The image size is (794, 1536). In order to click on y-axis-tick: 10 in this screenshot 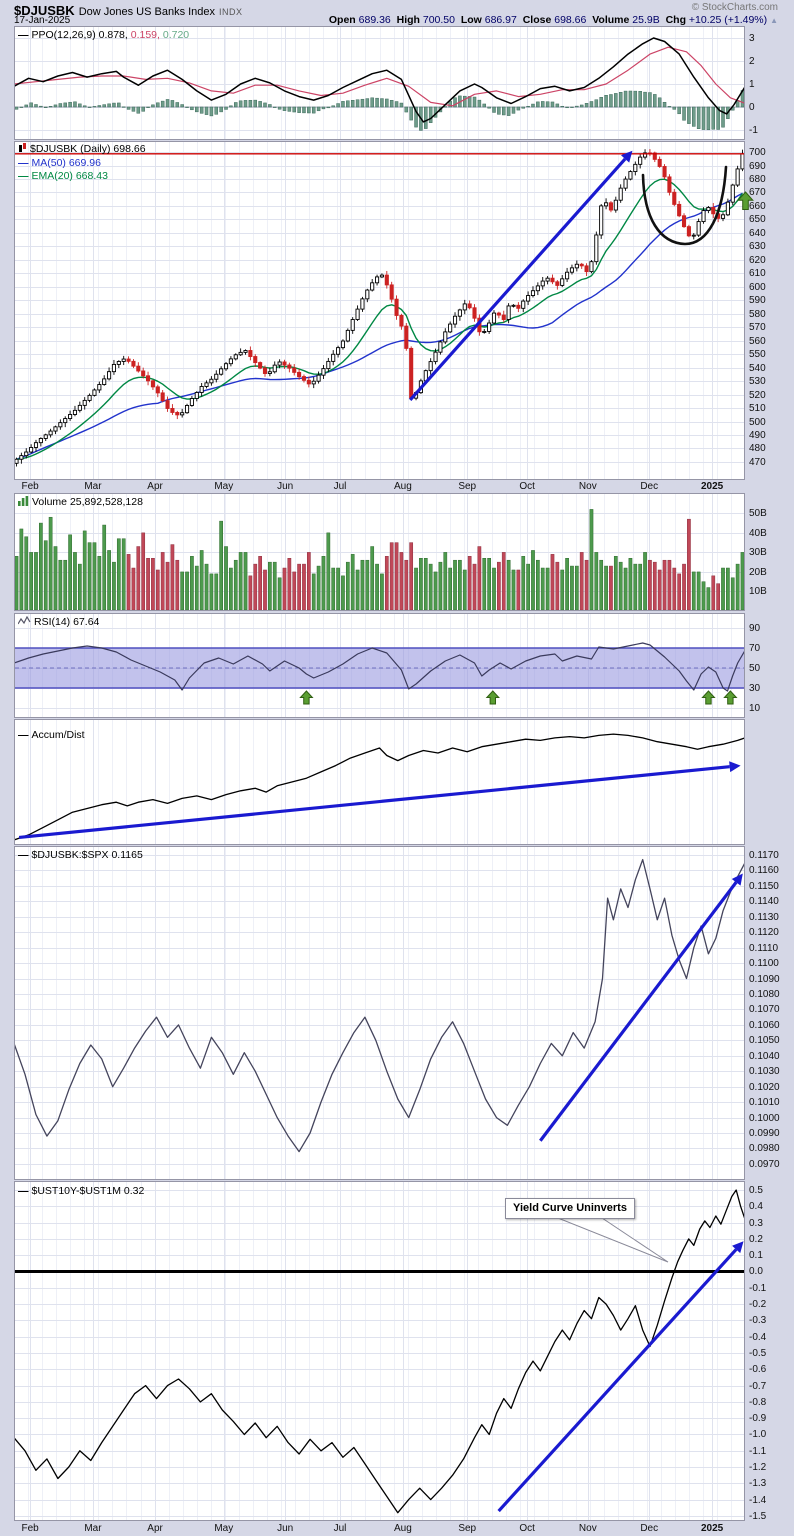, I will do `click(755, 708)`.